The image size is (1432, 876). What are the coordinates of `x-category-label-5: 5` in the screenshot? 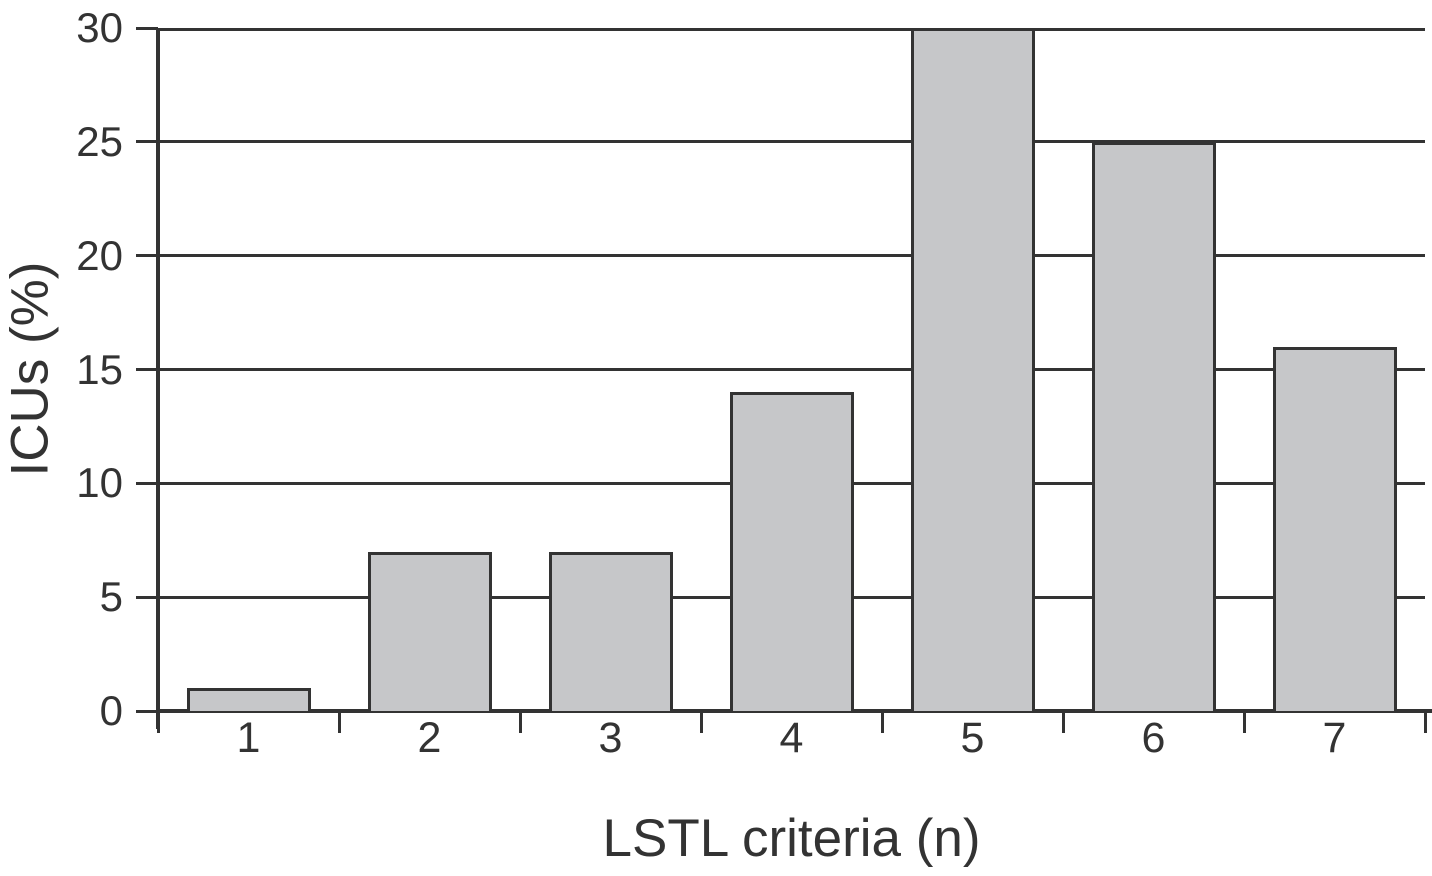 It's located at (972, 738).